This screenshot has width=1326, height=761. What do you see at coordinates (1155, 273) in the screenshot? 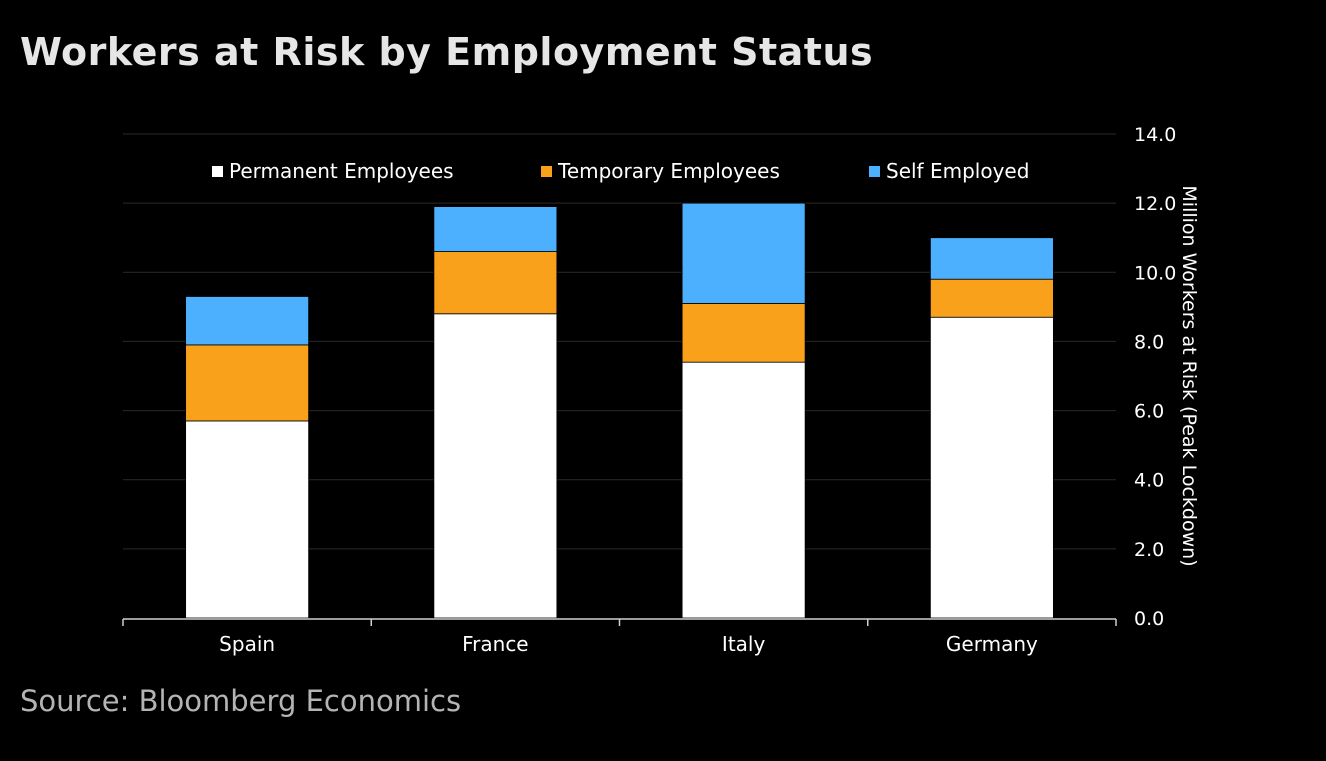
I see `y-tick-label: 10.0` at bounding box center [1155, 273].